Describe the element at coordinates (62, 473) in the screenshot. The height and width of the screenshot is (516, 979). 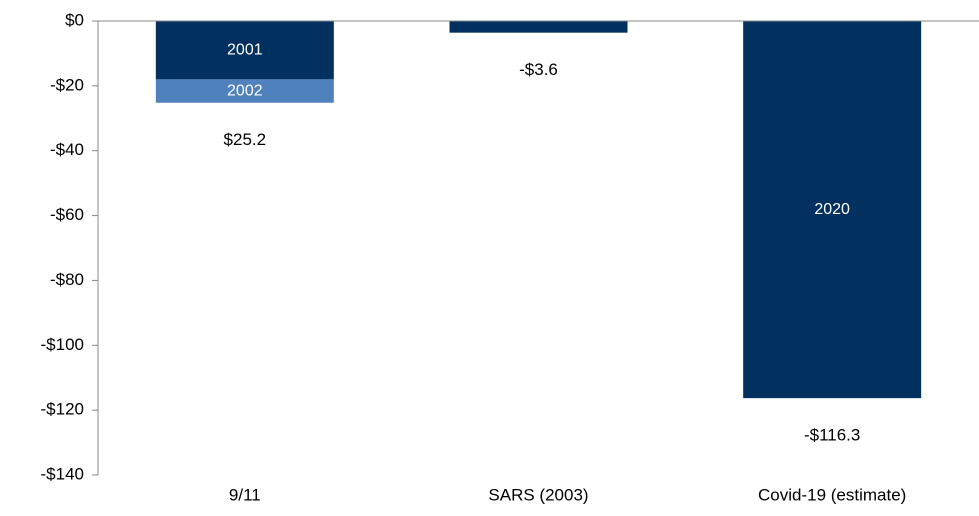
I see `y-tick-label: -$140` at that location.